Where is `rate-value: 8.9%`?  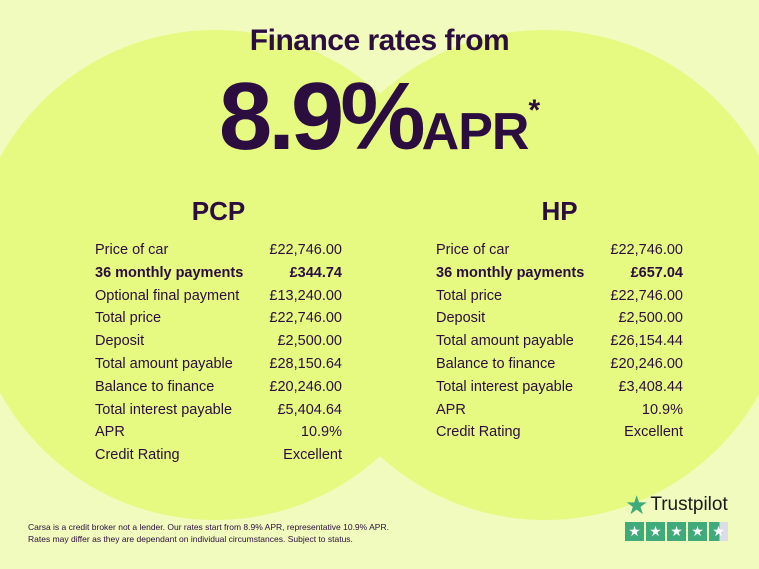
rate-value: 8.9% is located at coordinates (322, 116).